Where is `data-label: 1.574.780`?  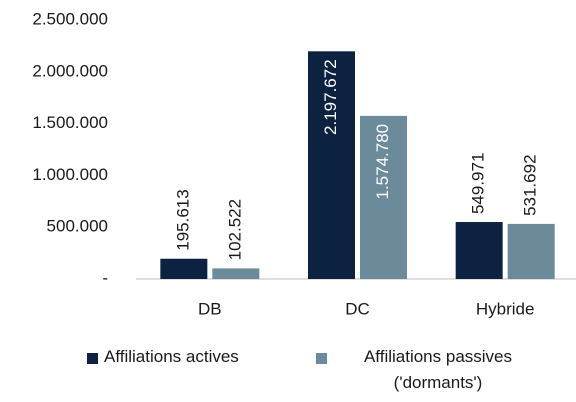 data-label: 1.574.780 is located at coordinates (382, 162).